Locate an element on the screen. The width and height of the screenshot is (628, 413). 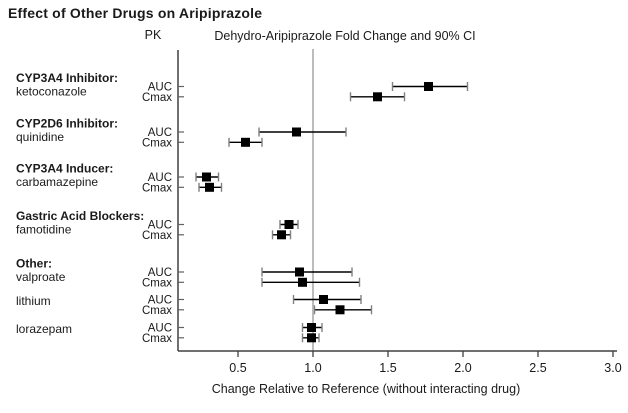
drug-label: lorazepam is located at coordinates (44, 329).